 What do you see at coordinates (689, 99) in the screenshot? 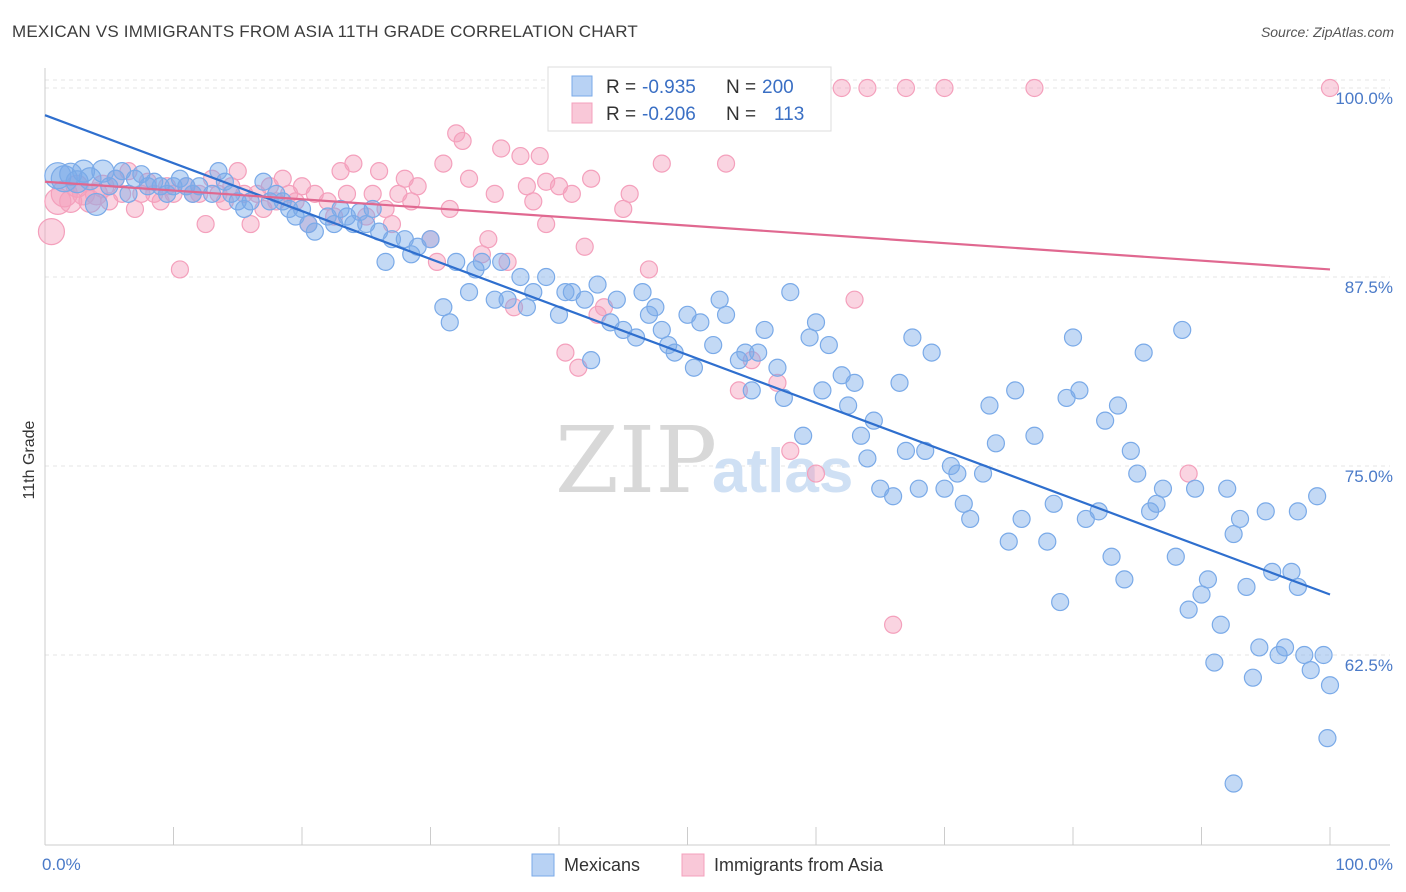
I see `stats-legend: R = -0.935 N = 200 R = -0.206 N = 113` at bounding box center [689, 99].